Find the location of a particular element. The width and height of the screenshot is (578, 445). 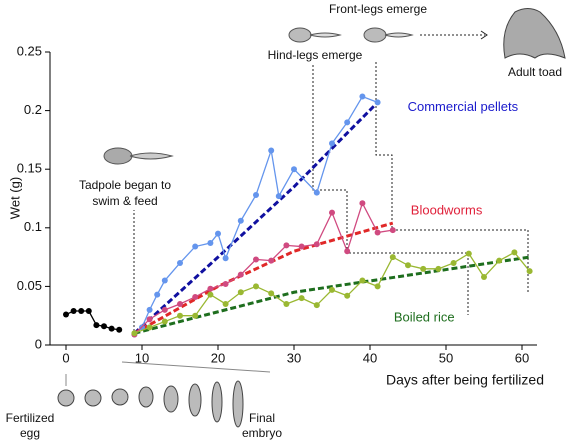

annotation: Fertilized is located at coordinates (30, 418).